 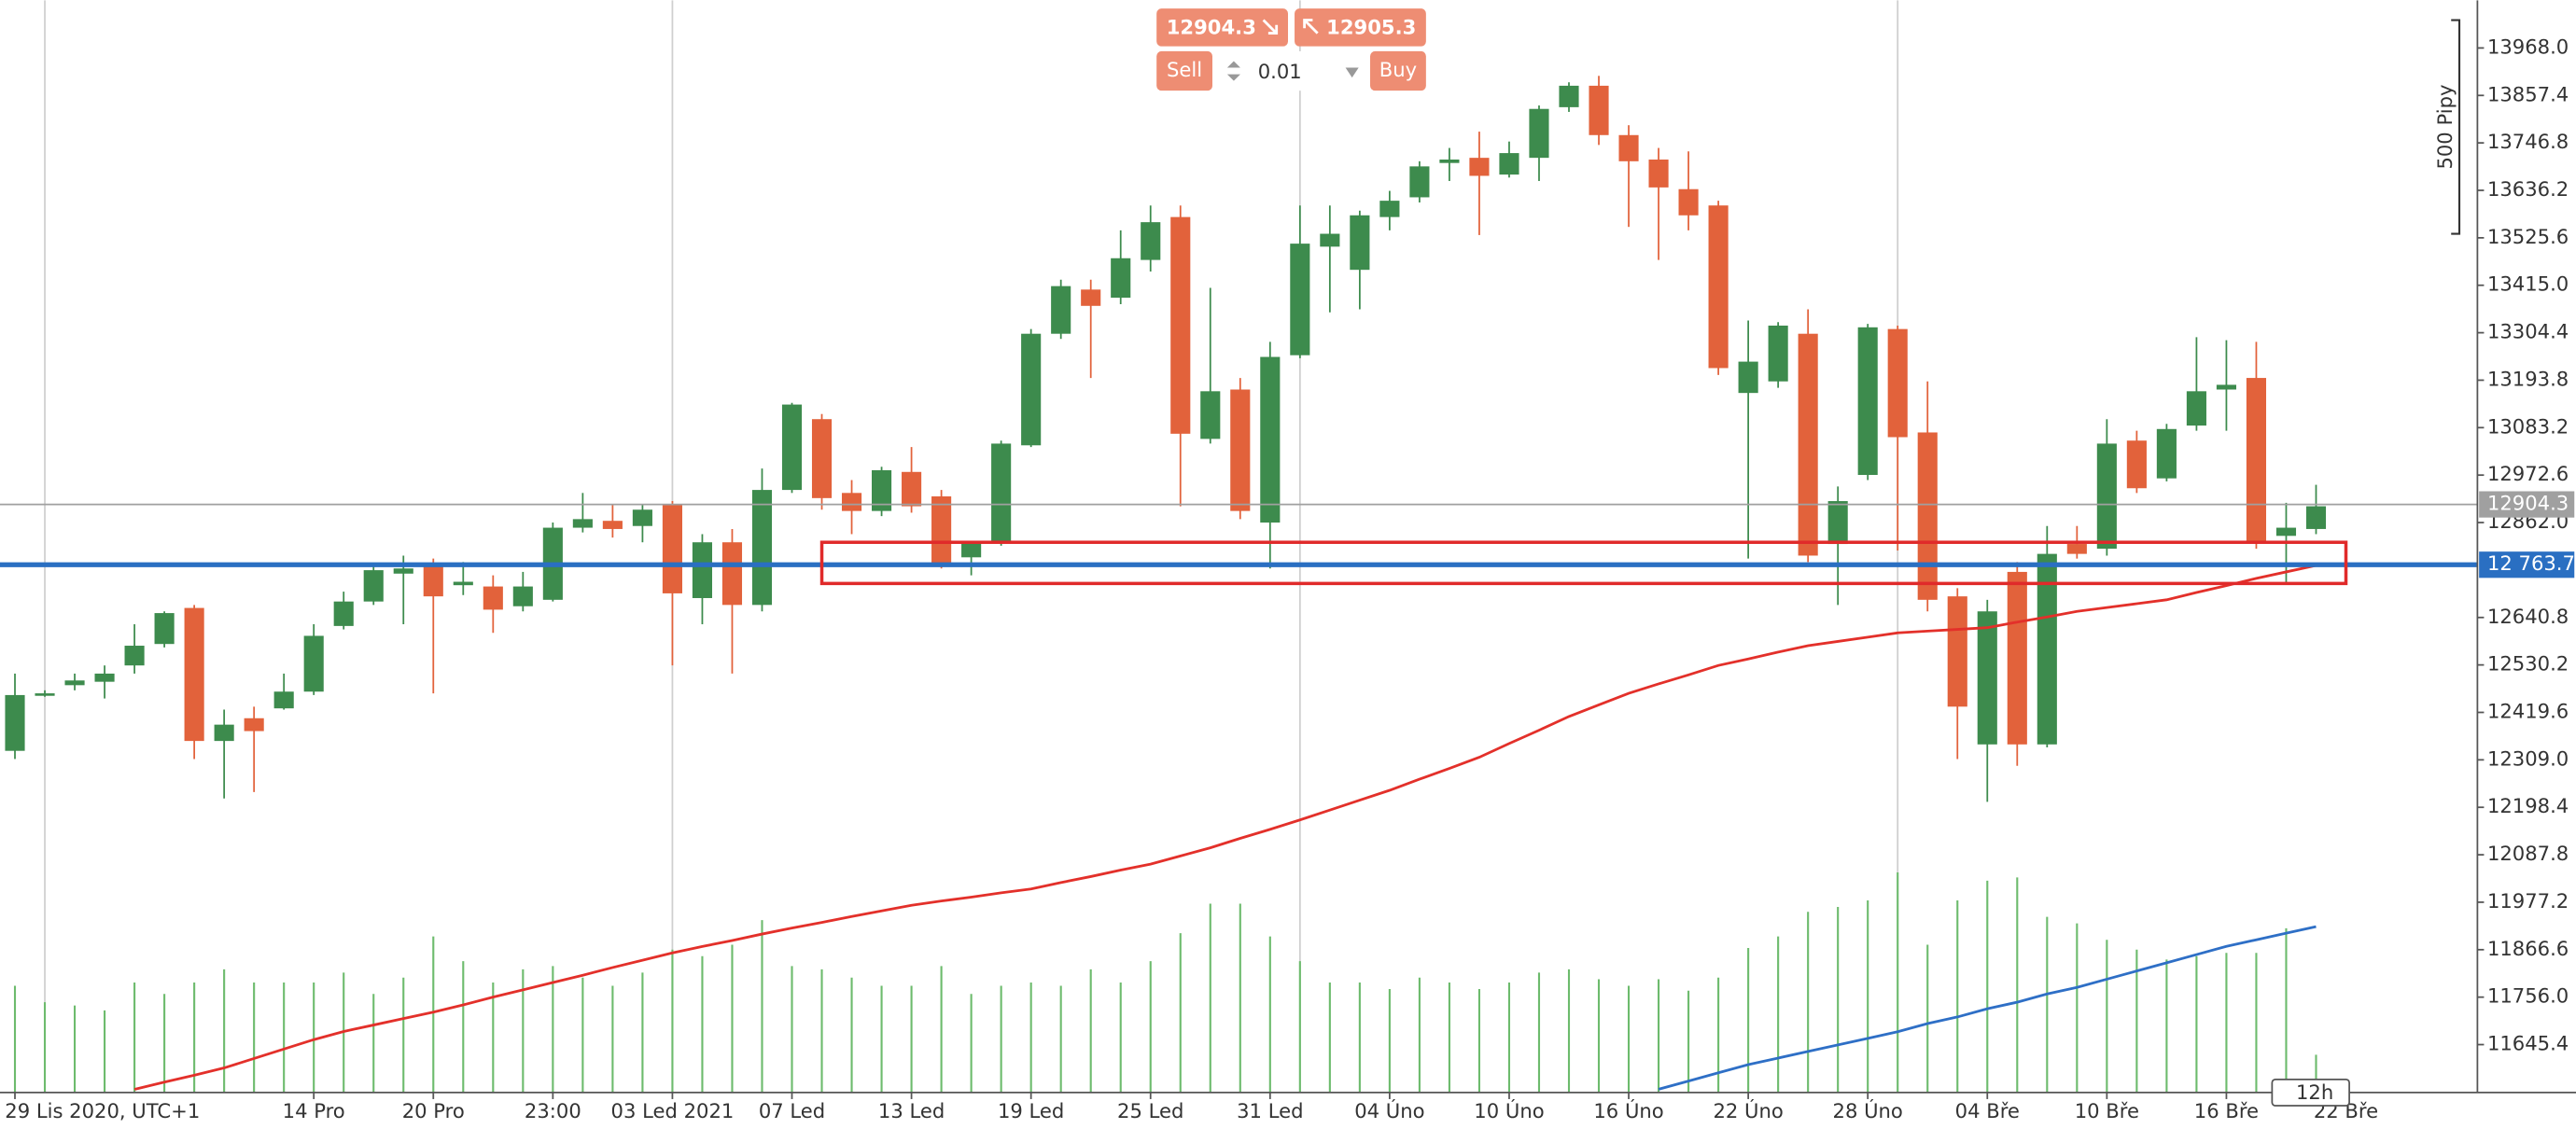 What do you see at coordinates (2528, 93) in the screenshot?
I see `y-tick-label: 13857.4` at bounding box center [2528, 93].